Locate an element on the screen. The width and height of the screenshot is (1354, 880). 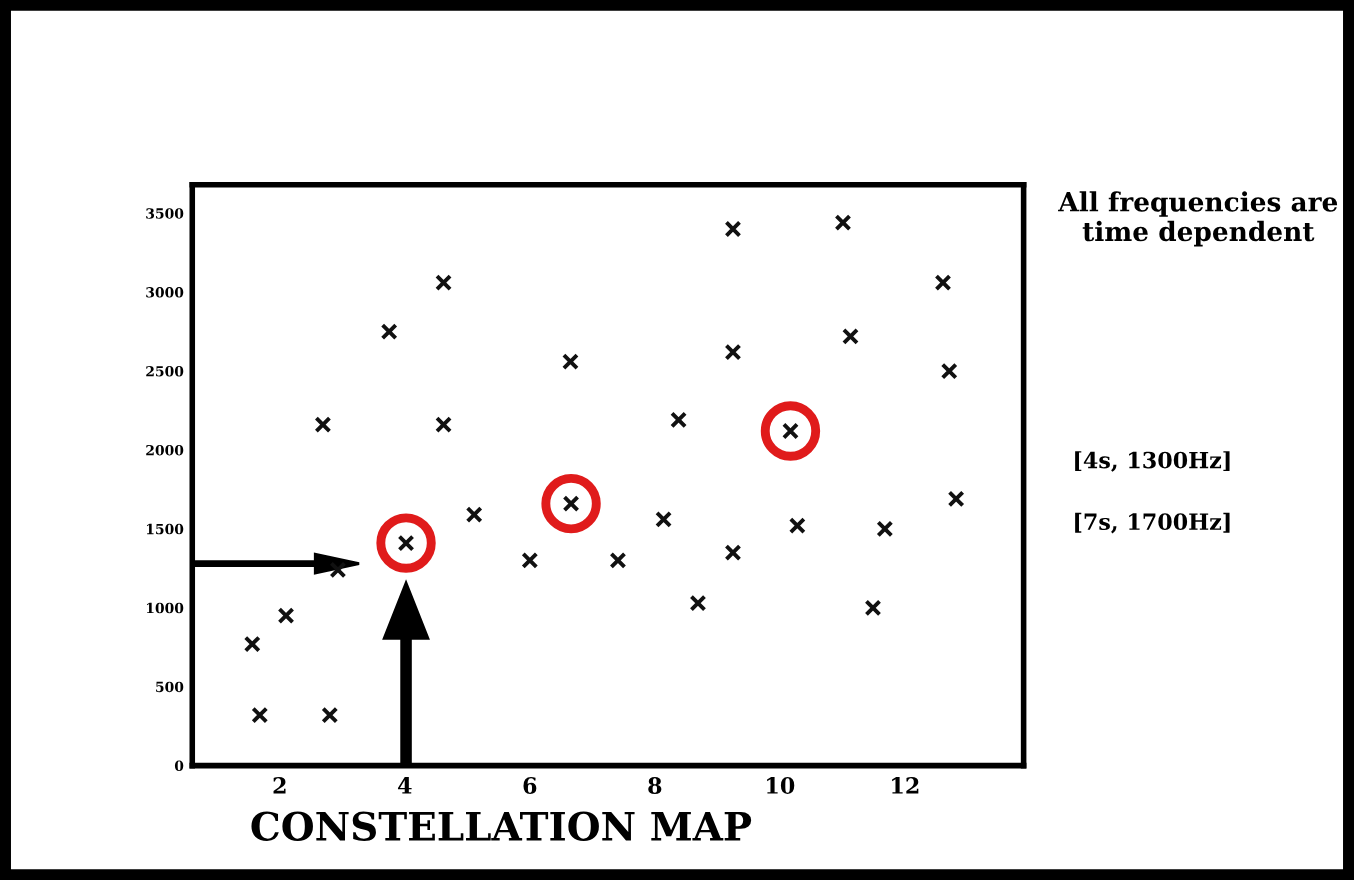
x-tick-label: 6 is located at coordinates (530, 785).